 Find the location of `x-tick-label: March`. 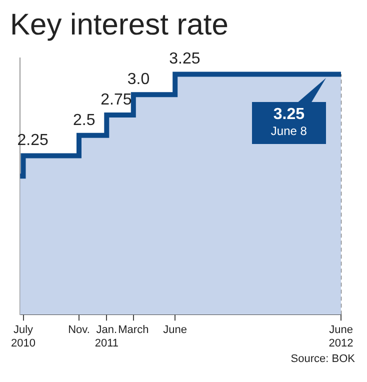

x-tick-label: March is located at coordinates (133, 330).